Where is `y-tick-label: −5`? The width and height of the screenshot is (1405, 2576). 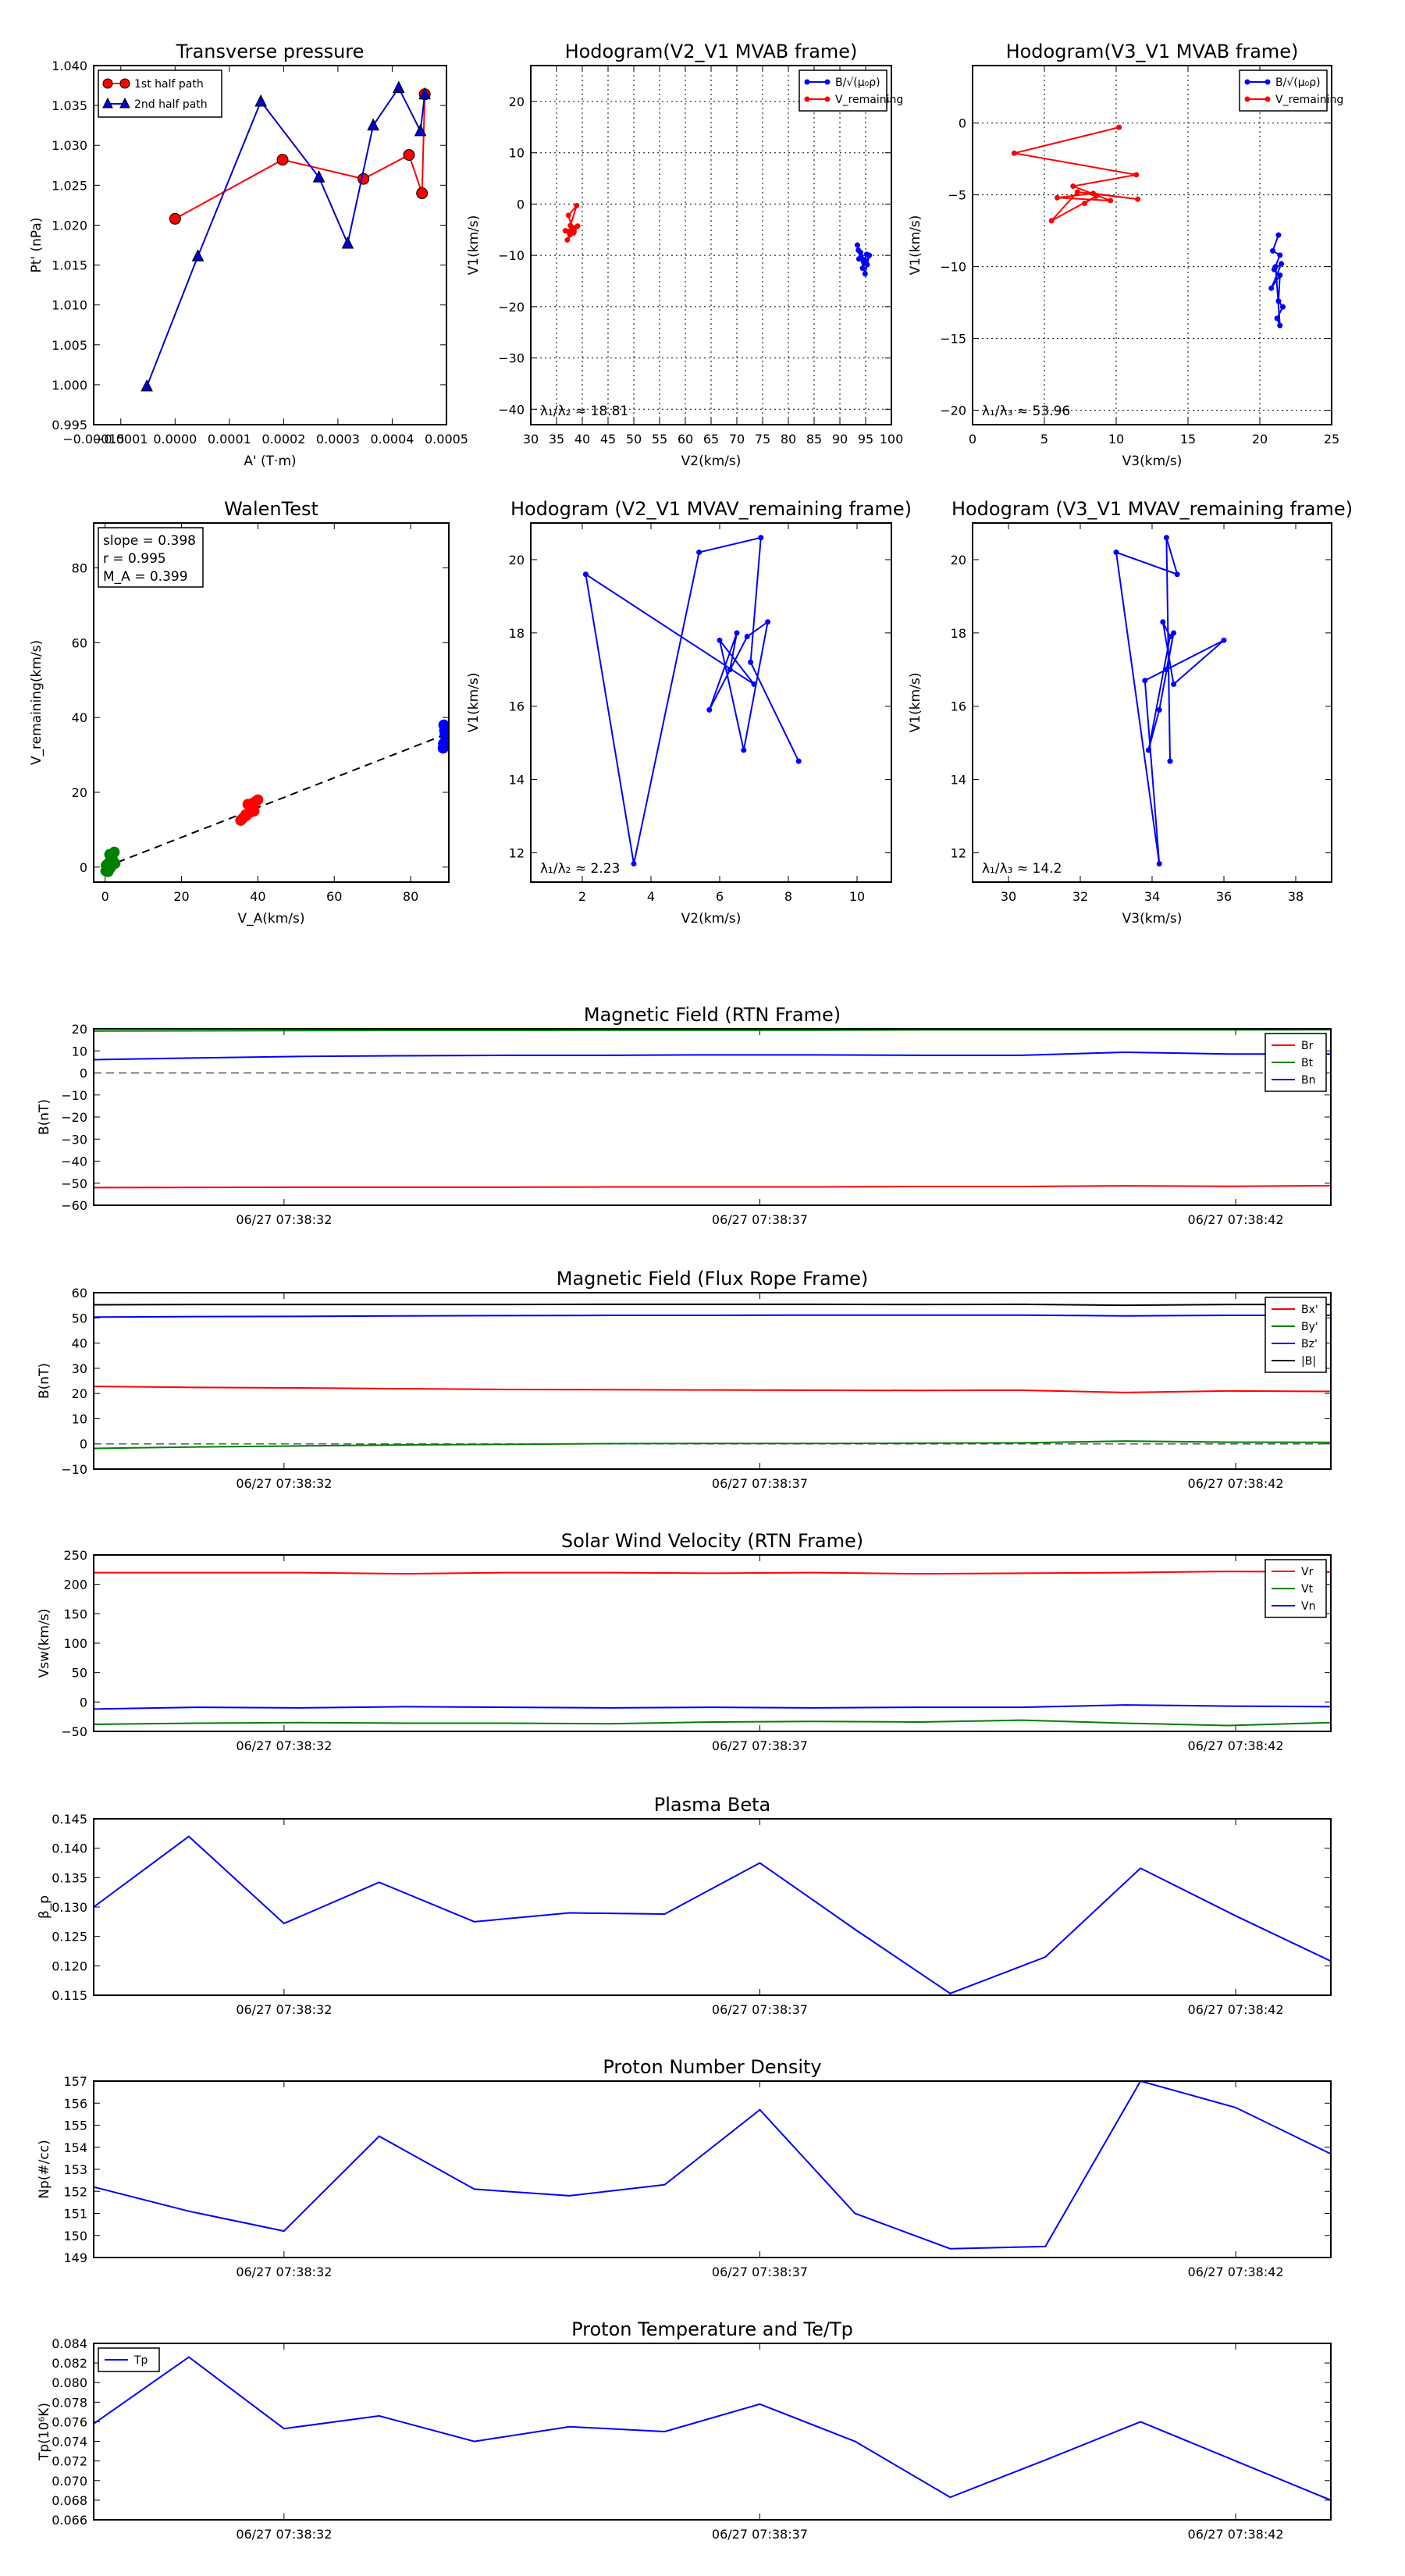
y-tick-label: −5 is located at coordinates (957, 195).